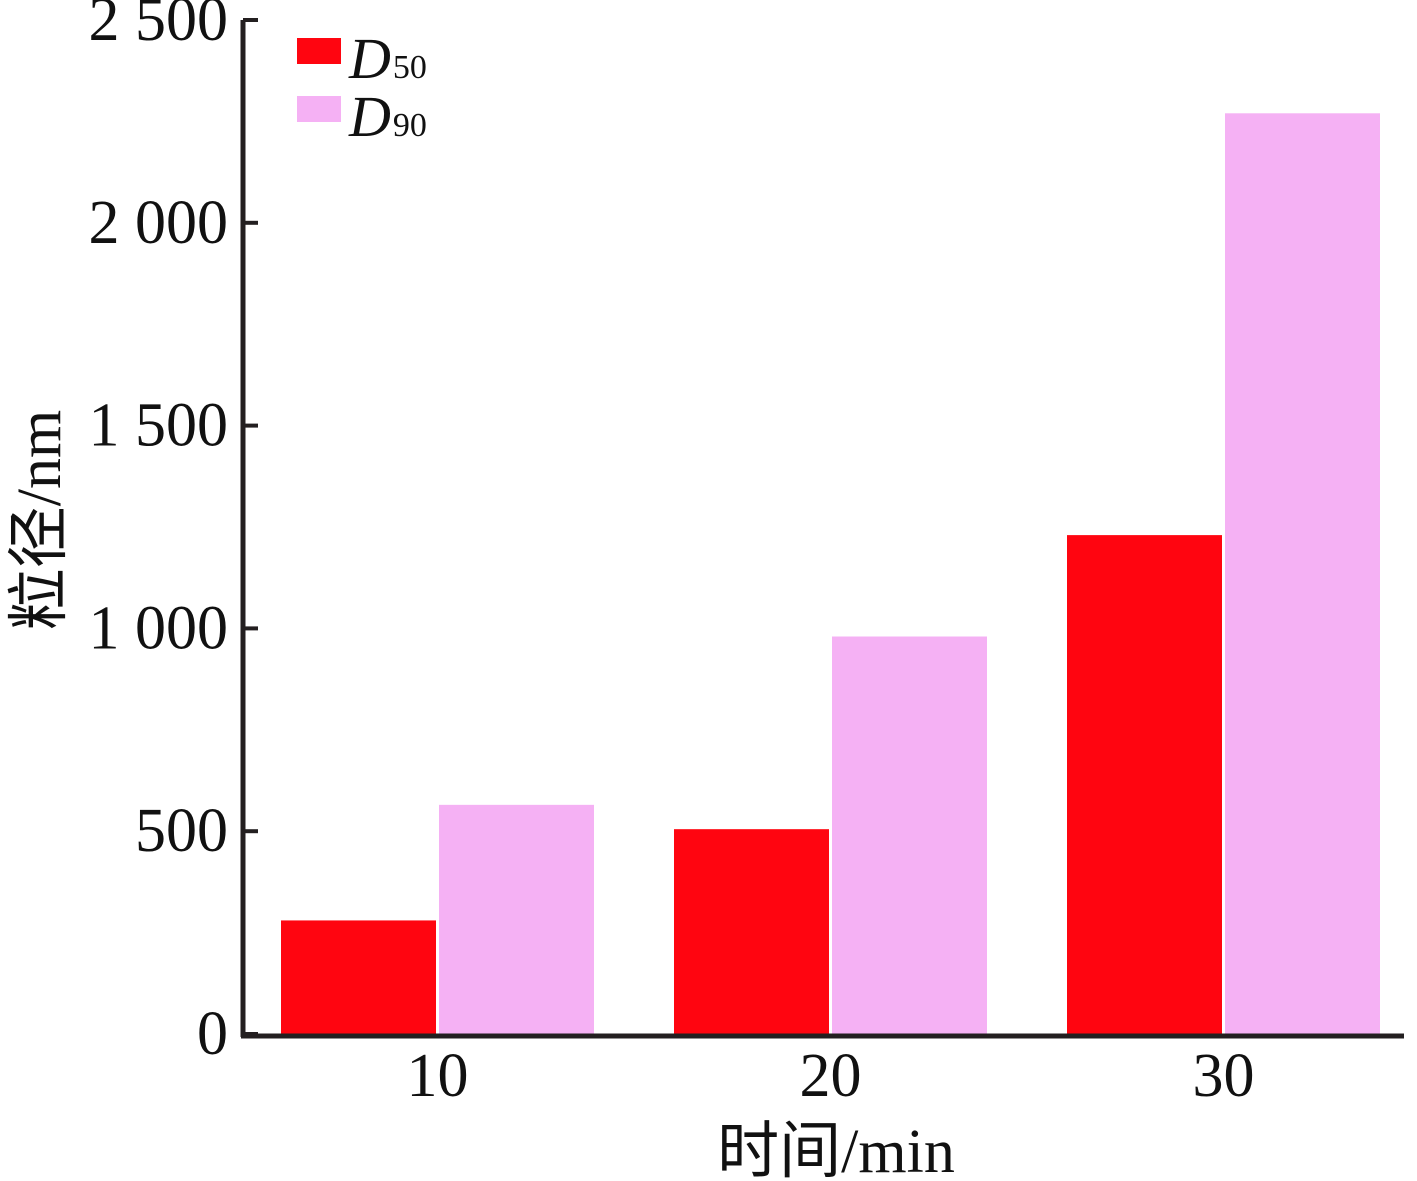 This screenshot has height=1181, width=1417. I want to click on x-tick-label: 20, so click(831, 1076).